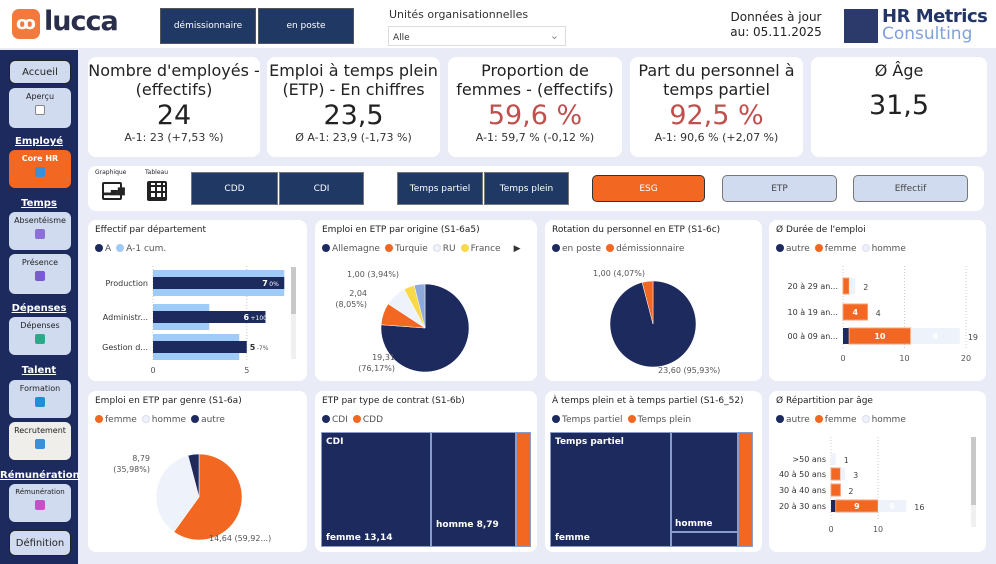 The height and width of the screenshot is (564, 996). What do you see at coordinates (353, 80) in the screenshot?
I see `kpi-title: Emploi à temps plein (ETP) - En chiffres` at bounding box center [353, 80].